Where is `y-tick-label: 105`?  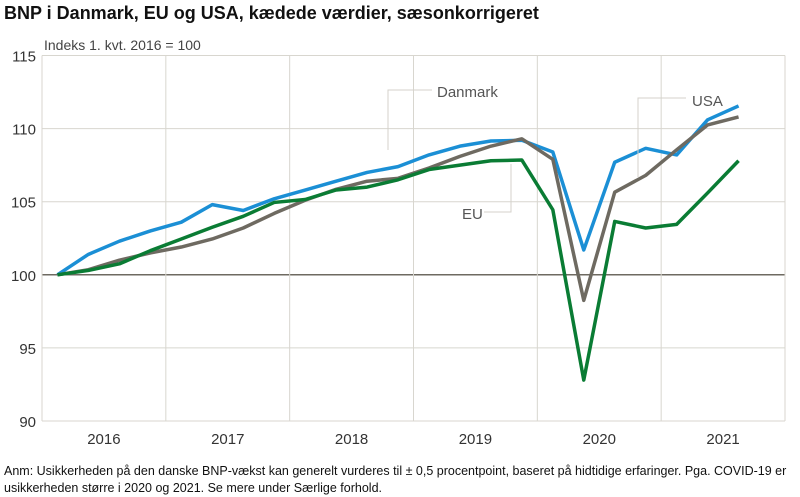 y-tick-label: 105 is located at coordinates (23, 203).